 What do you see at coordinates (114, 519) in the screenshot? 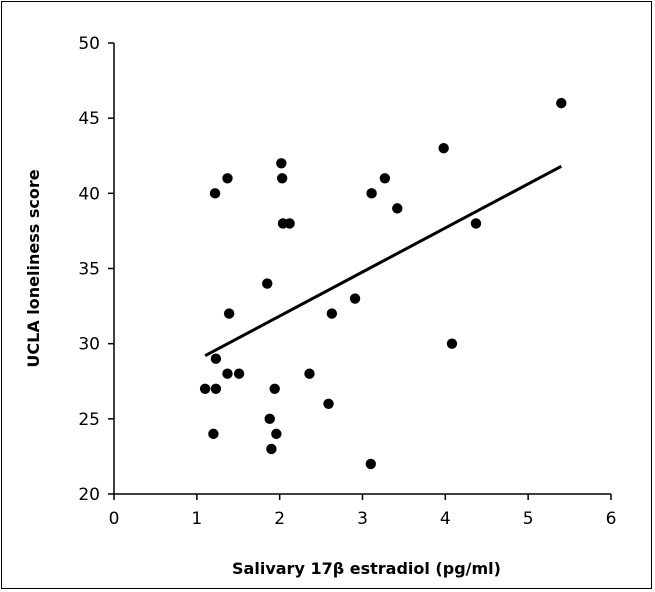
I see `x-tick-label: 0` at bounding box center [114, 519].